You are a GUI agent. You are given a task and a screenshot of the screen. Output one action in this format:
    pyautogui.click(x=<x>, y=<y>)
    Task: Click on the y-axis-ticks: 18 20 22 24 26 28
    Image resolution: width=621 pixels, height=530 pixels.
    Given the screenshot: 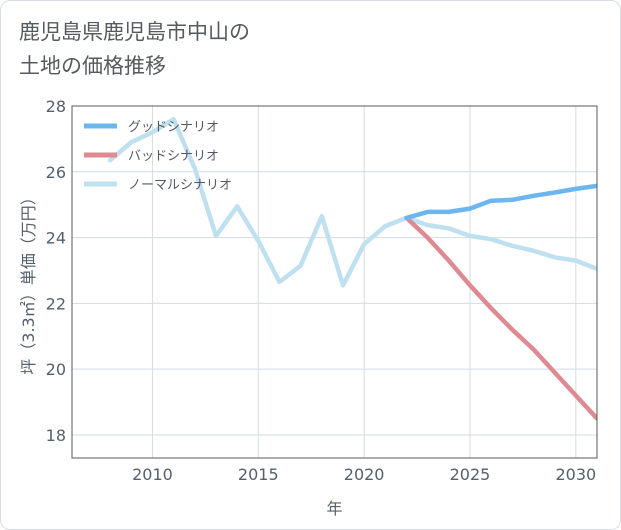 What is the action you would take?
    pyautogui.click(x=56, y=271)
    